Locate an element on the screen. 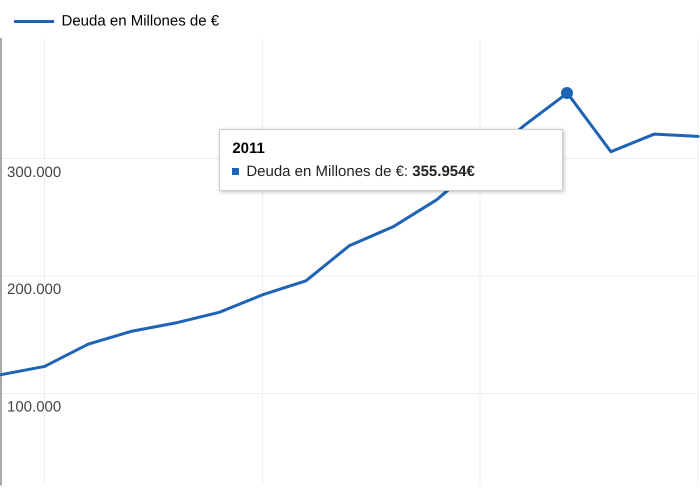  annotation: 2011 is located at coordinates (249, 149).